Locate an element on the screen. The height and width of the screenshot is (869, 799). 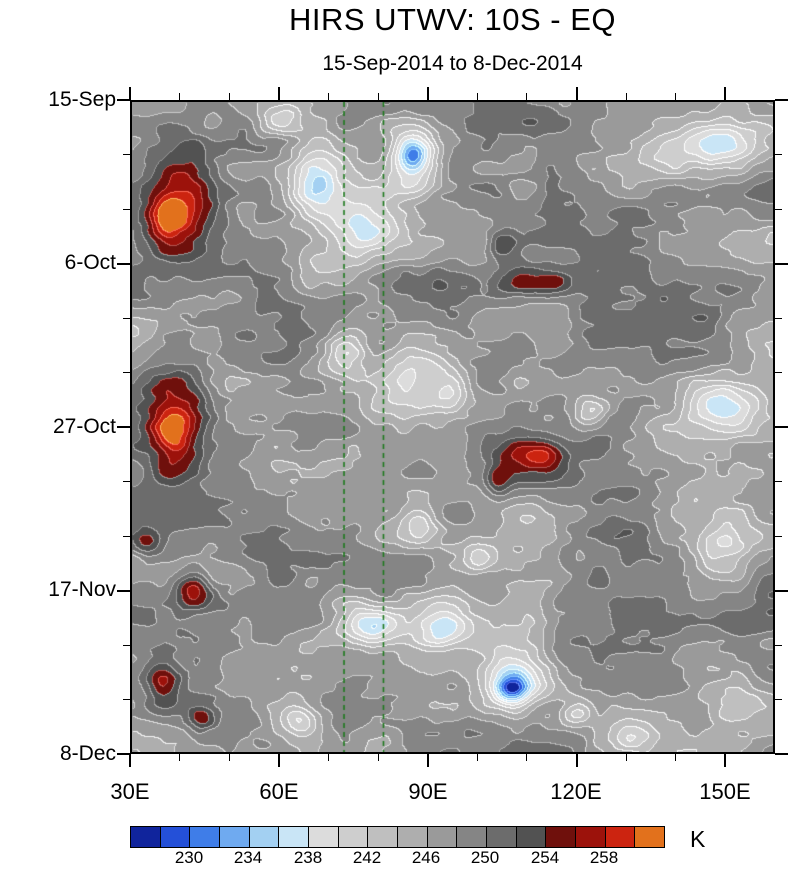
y-tick-label: 17-Nov is located at coordinates (82, 589).